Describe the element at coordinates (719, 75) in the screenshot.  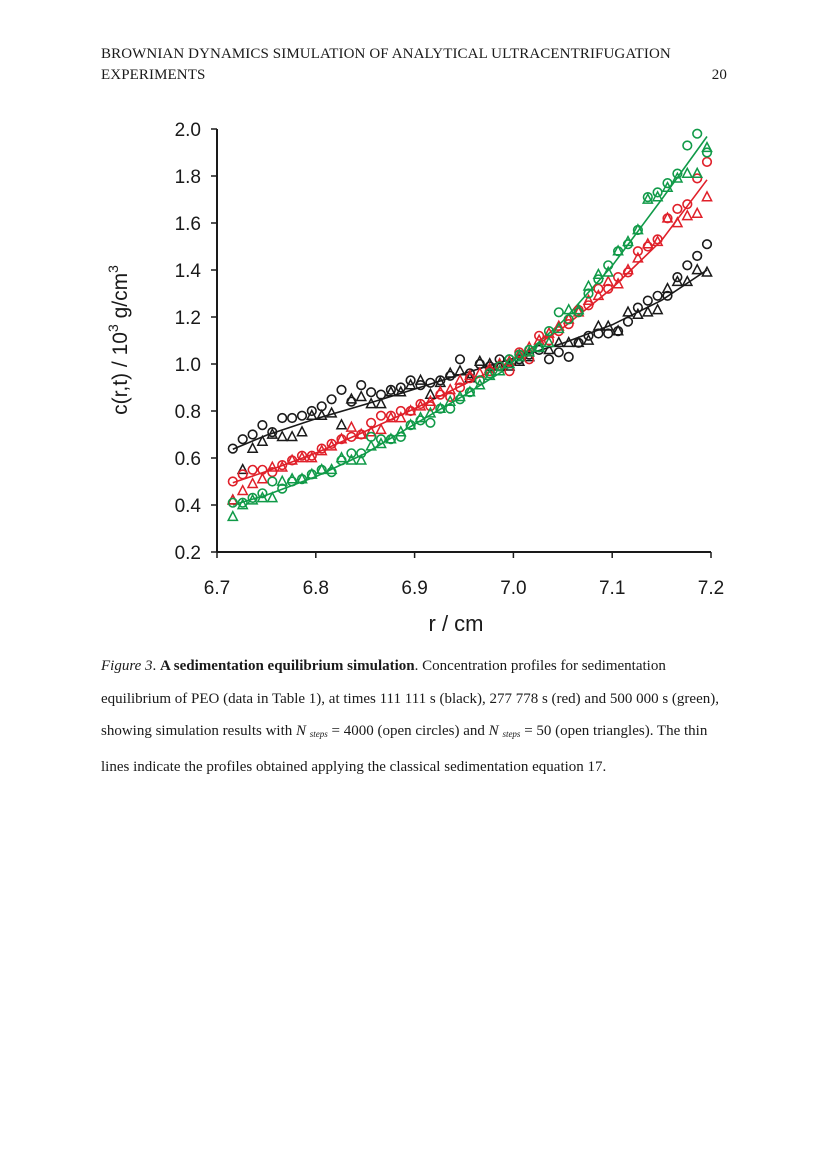
I see `page-number: 20` at that location.